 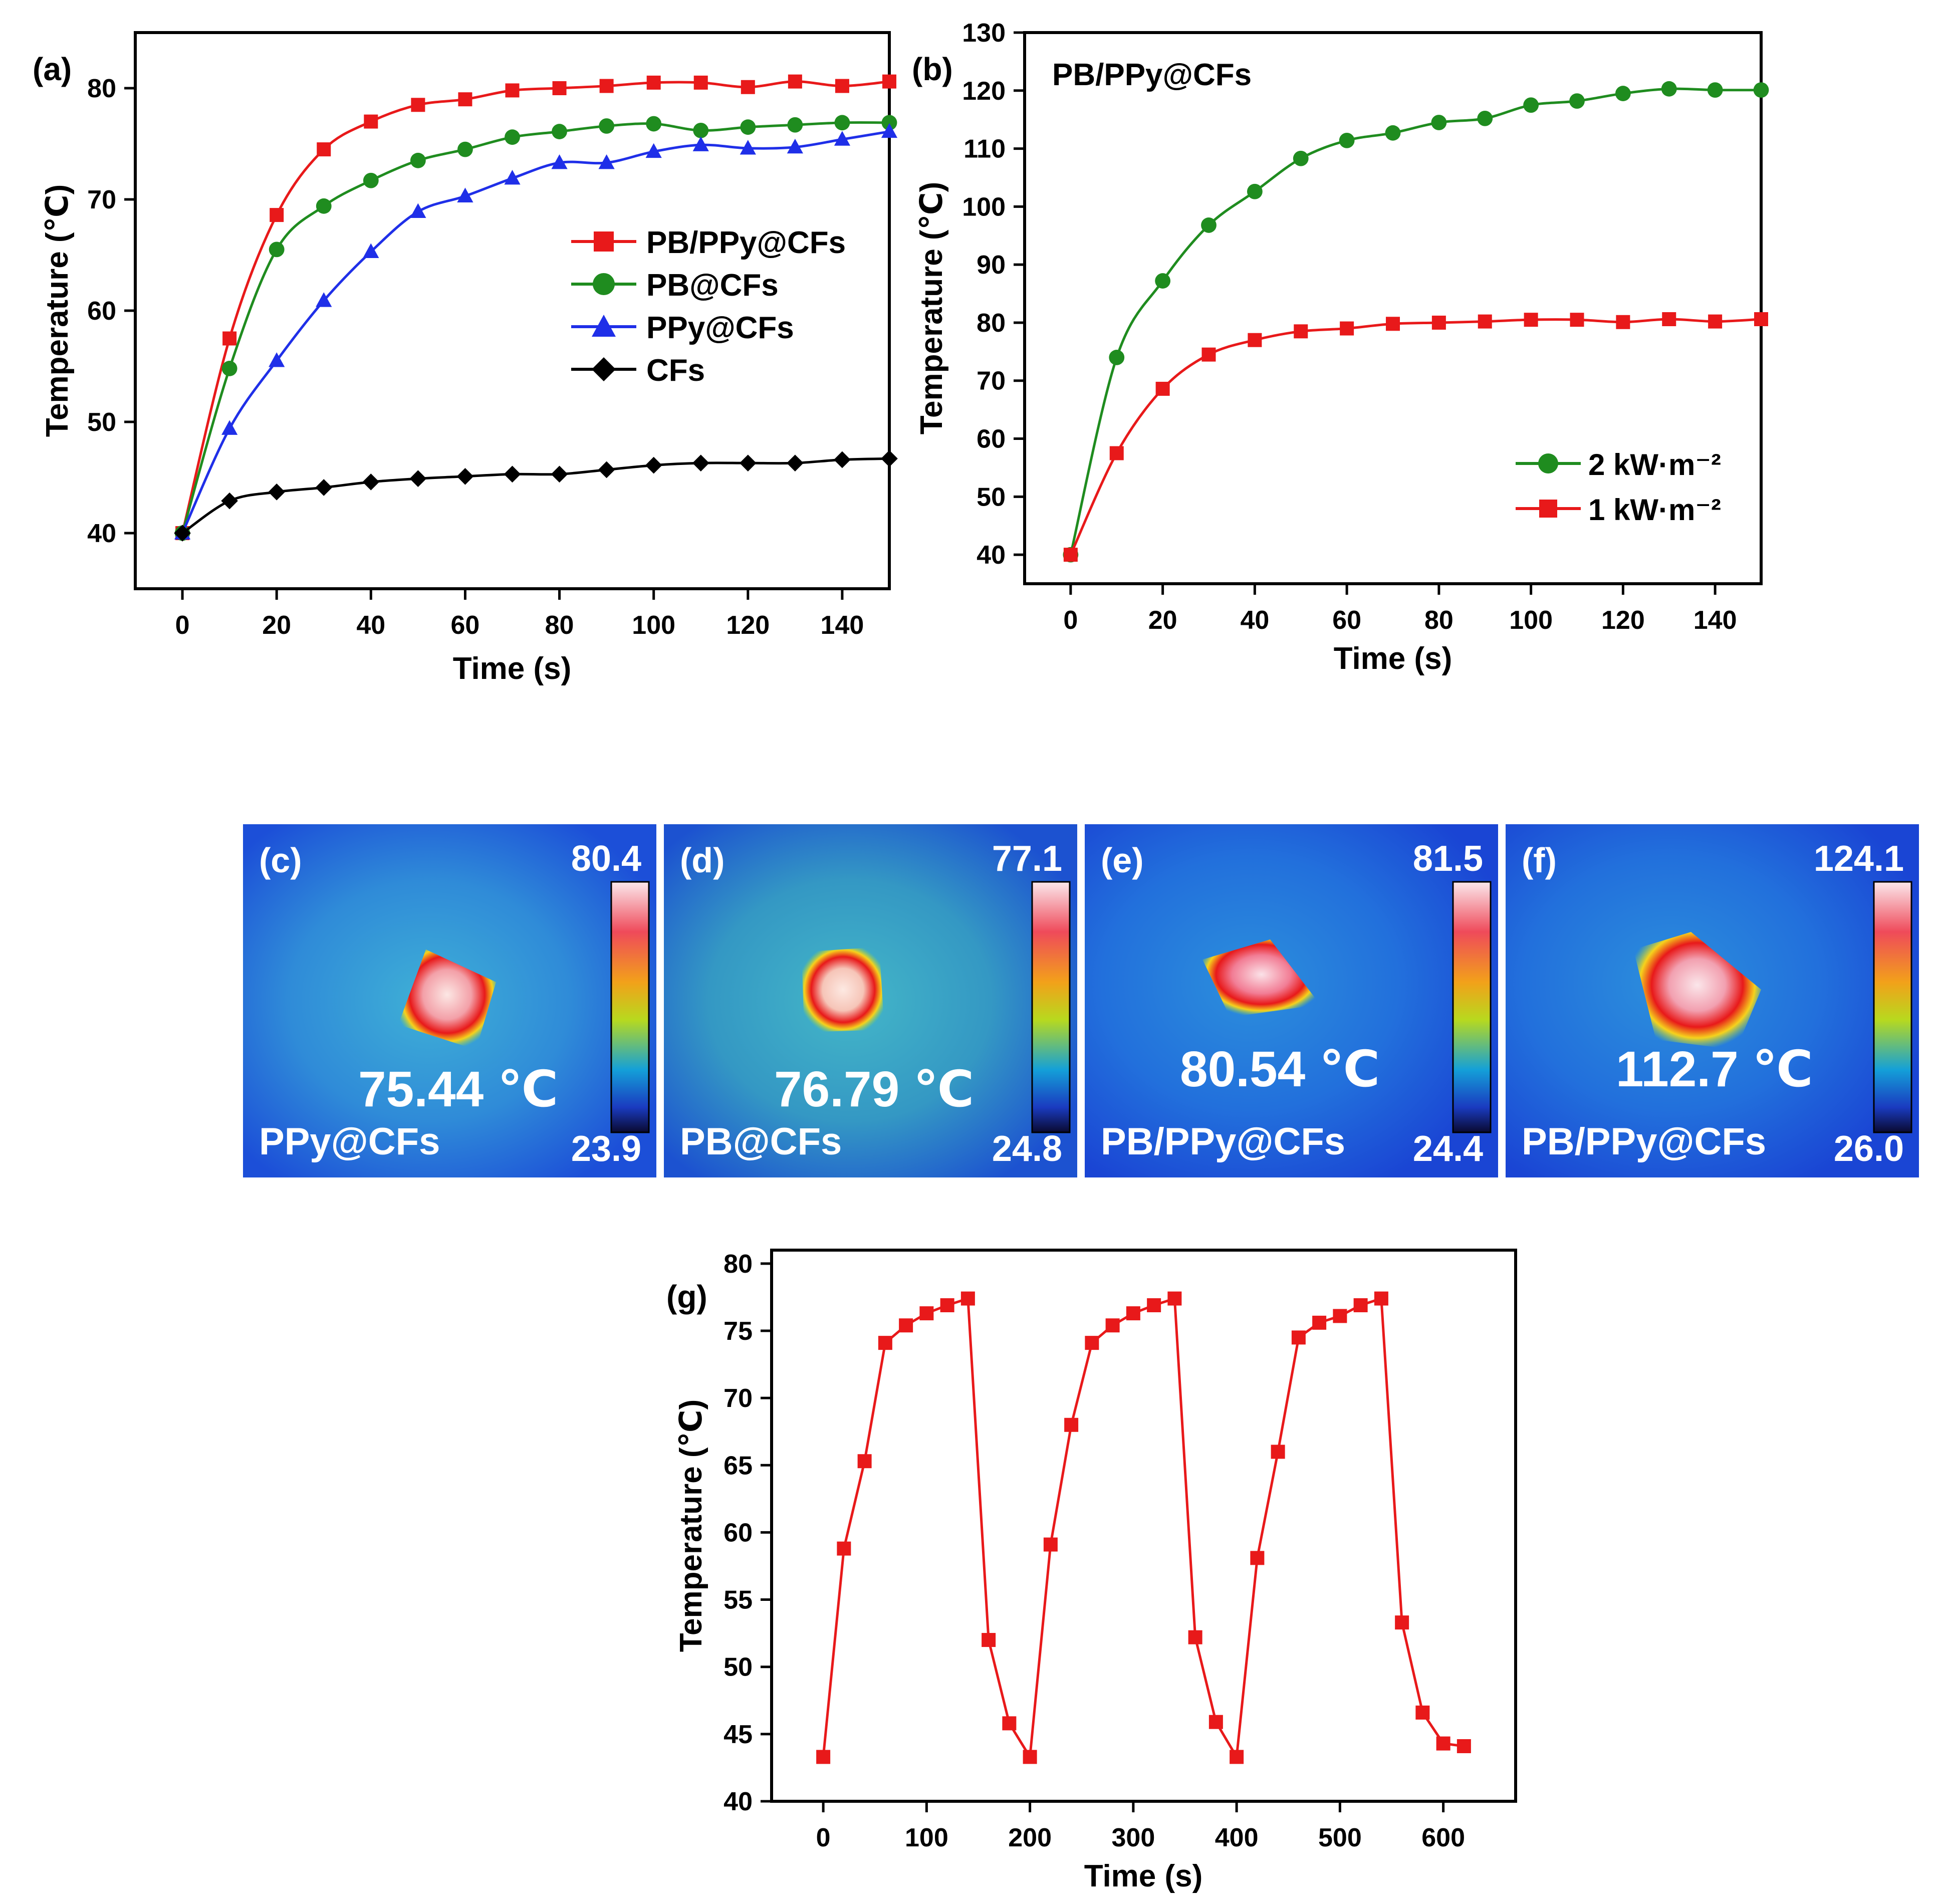 I want to click on temperature-readout-e: 80.54 ℃, so click(x=1280, y=1069).